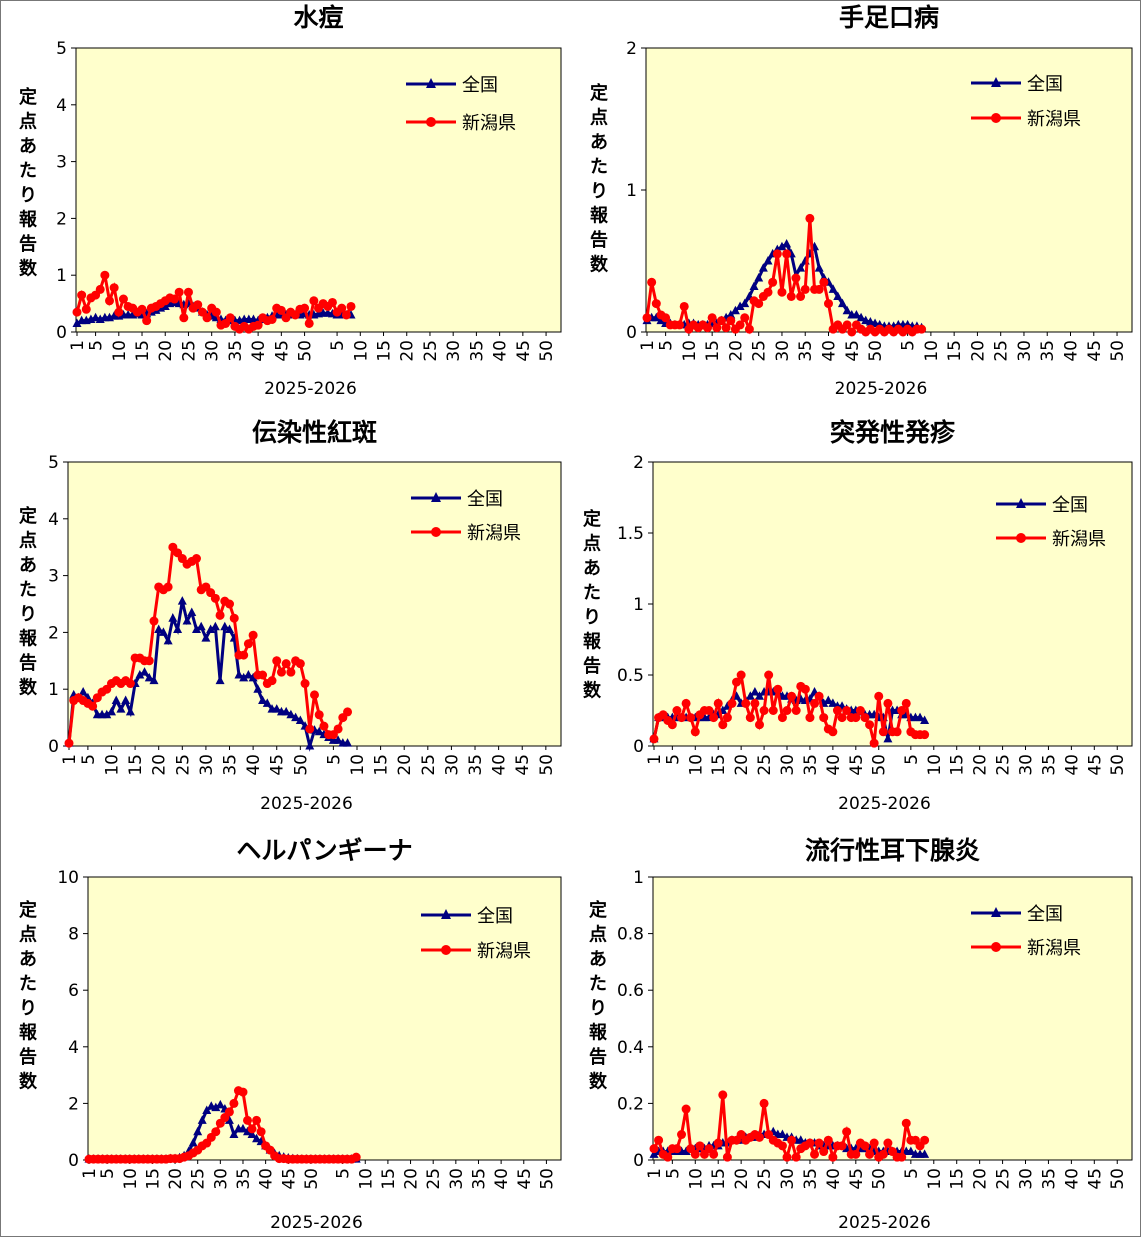  I want to click on y-axis-label-char: た, so click(28, 984).